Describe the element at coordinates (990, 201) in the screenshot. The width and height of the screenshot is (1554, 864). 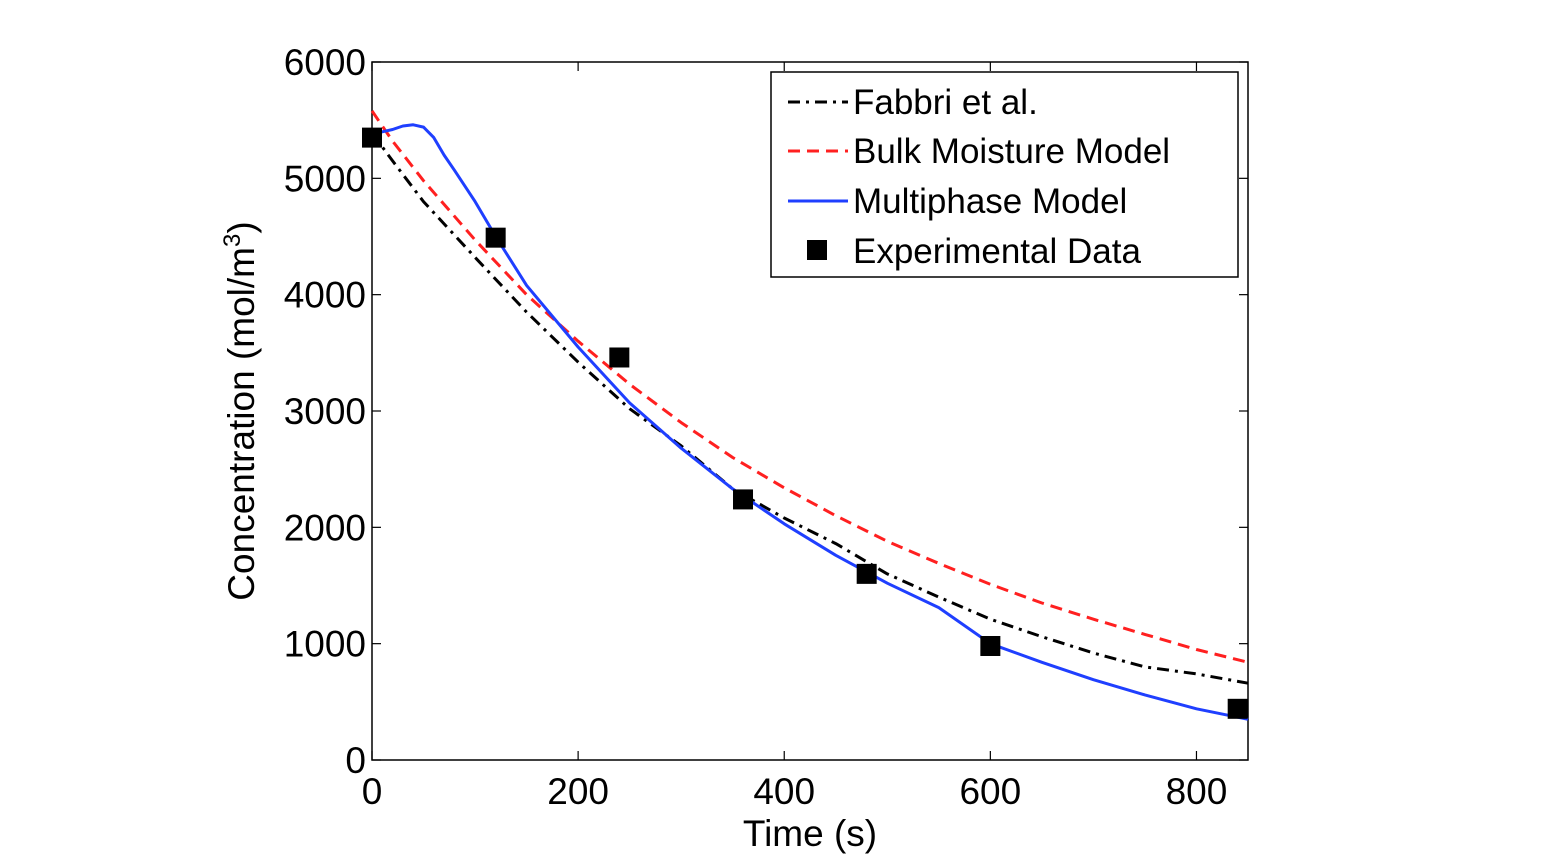
I see `legend-label-multiphase: Multiphase Model` at that location.